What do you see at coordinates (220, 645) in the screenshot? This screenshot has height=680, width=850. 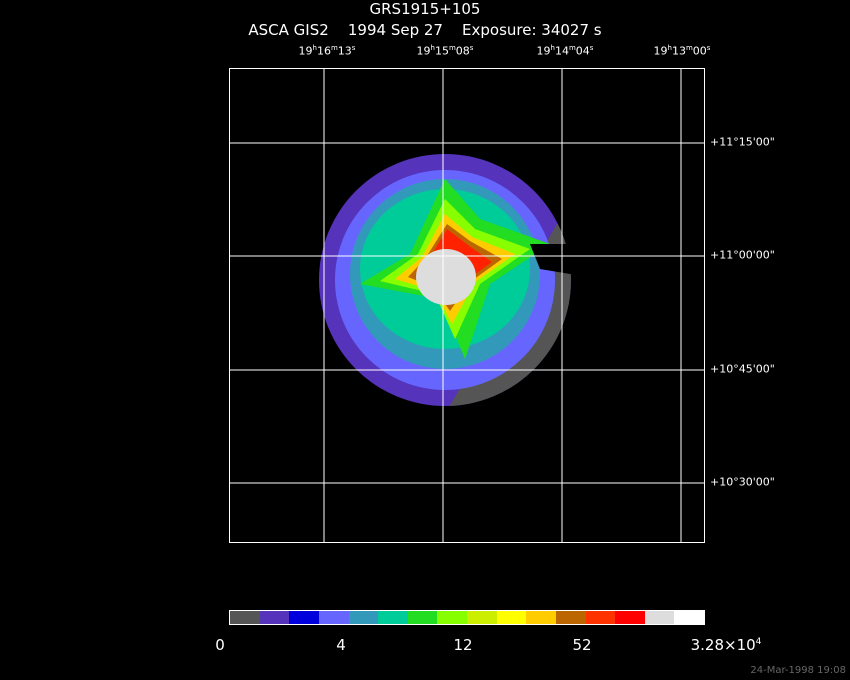 I see `colorbar-label-0: 0` at bounding box center [220, 645].